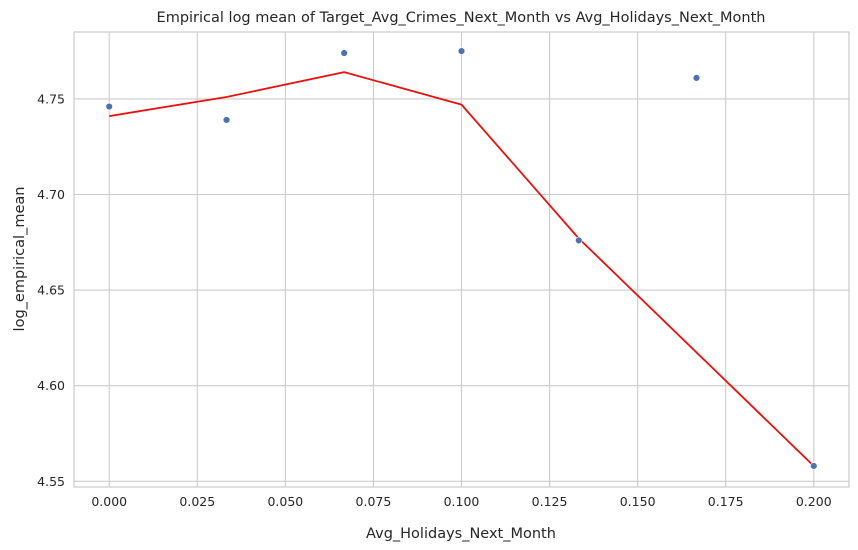  What do you see at coordinates (51, 194) in the screenshot?
I see `y-tick-label: 4.70` at bounding box center [51, 194].